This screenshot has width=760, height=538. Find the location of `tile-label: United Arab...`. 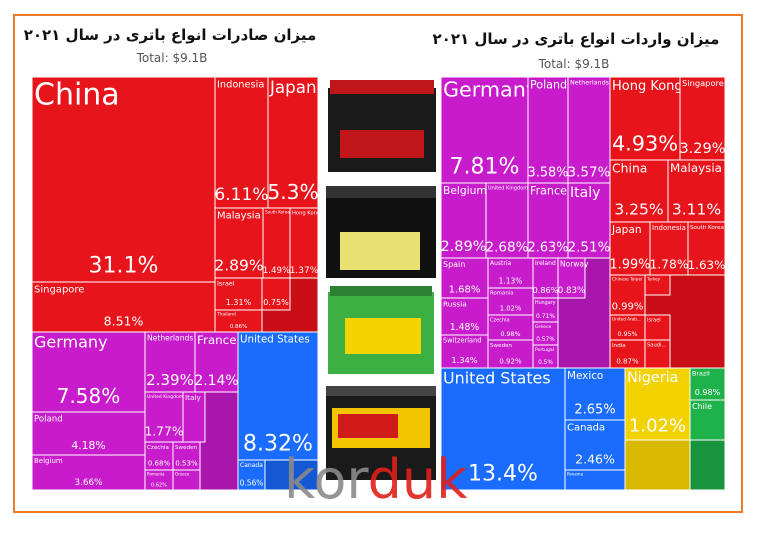

tile-label: United Arab... is located at coordinates (626, 319).